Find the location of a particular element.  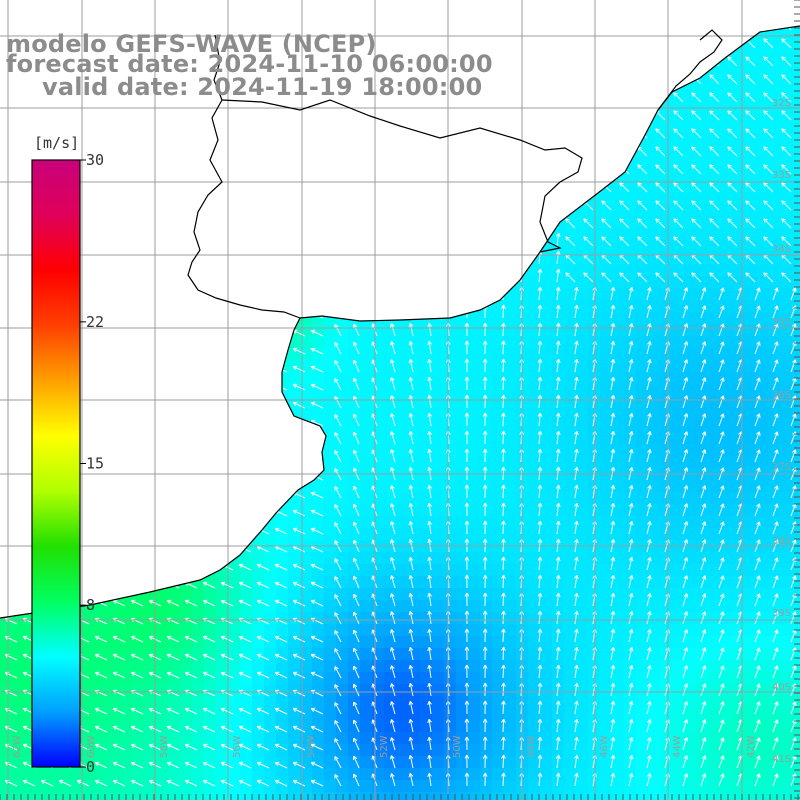

lon-label: 44W is located at coordinates (677, 746).